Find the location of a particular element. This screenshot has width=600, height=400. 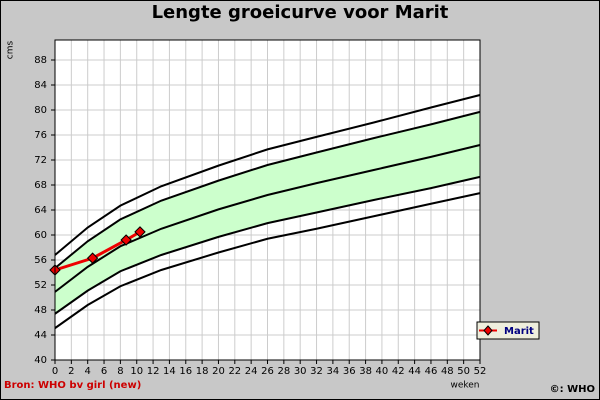

x-tick-label: 44 is located at coordinates (414, 371).